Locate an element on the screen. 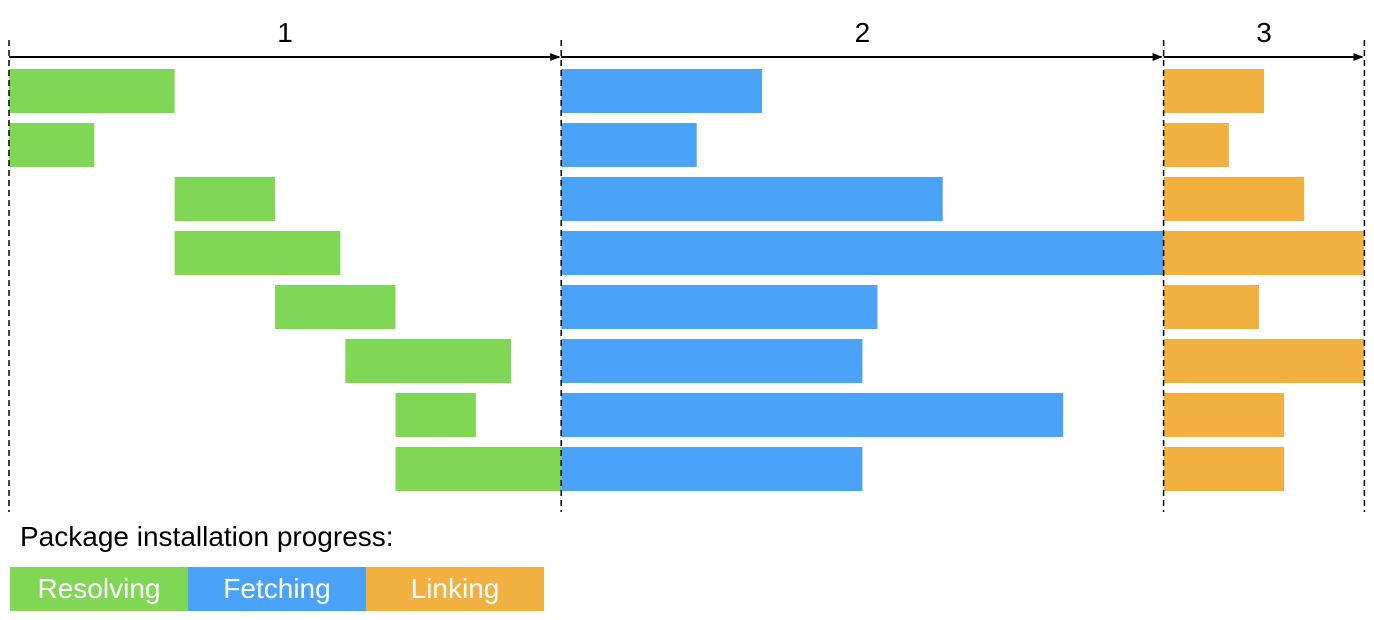 This screenshot has width=1374, height=620. legend-fetching: Fetching is located at coordinates (277, 589).